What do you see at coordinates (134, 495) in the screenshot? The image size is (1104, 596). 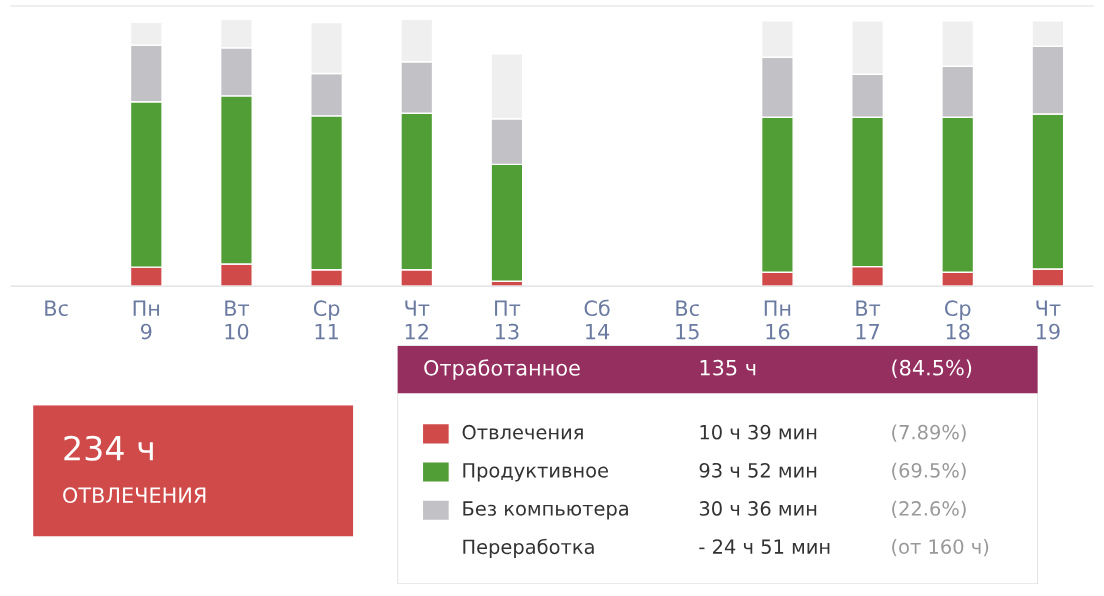 I see `text: ОТВЛЕЧЕНИЯ` at bounding box center [134, 495].